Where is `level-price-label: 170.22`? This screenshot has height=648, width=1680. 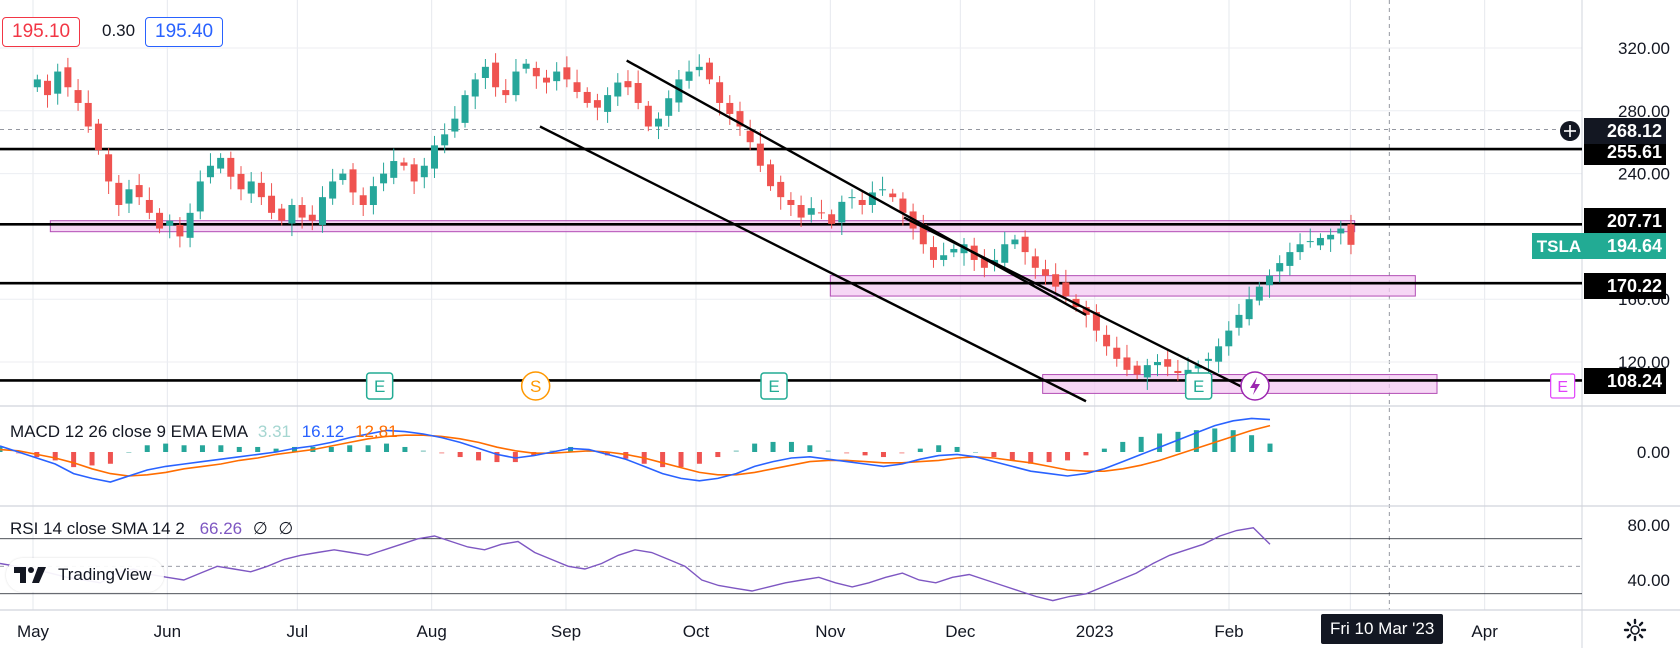 level-price-label: 170.22 is located at coordinates (1634, 286).